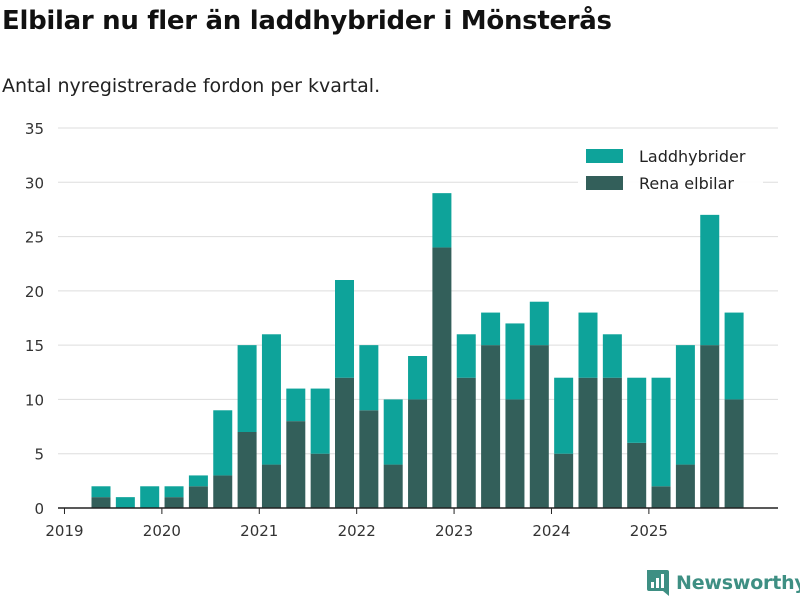 This screenshot has height=600, width=800. What do you see at coordinates (454, 531) in the screenshot?
I see `x-tick-label: 2023` at bounding box center [454, 531].